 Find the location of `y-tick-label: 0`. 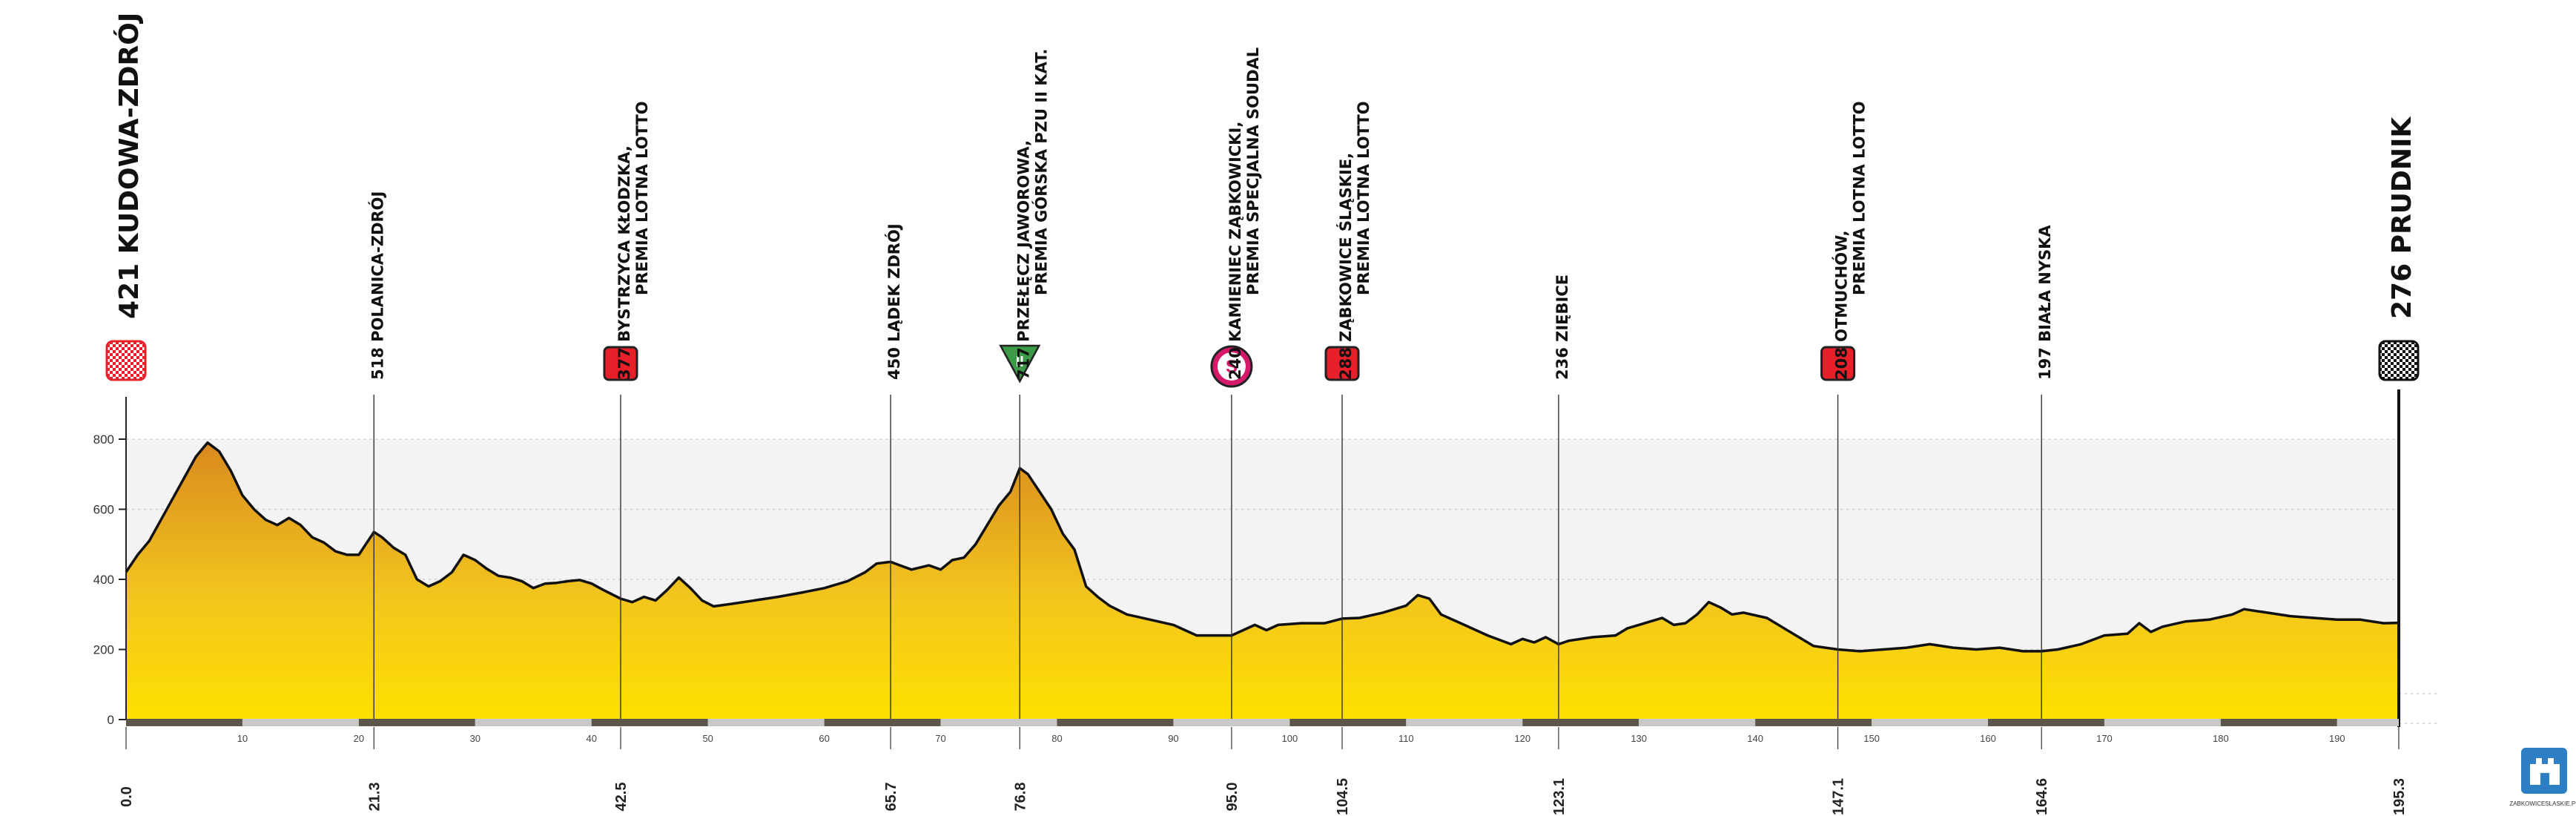

y-tick-label: 0 is located at coordinates (111, 720).